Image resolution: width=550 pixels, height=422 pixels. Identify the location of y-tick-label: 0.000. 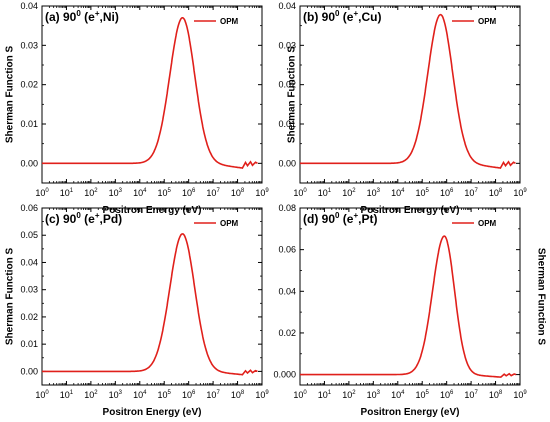
(284, 375).